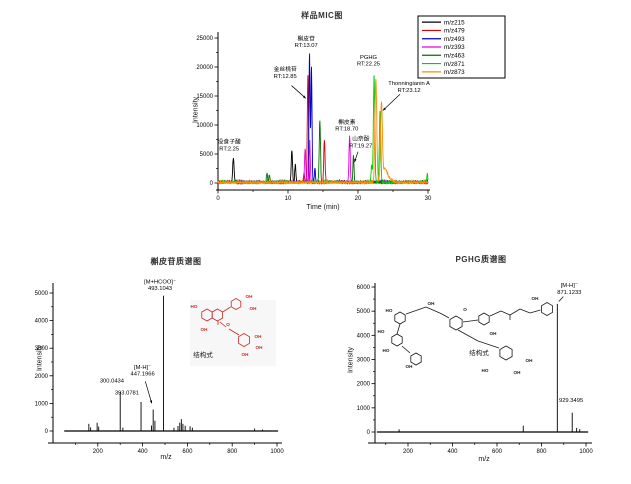 The width and height of the screenshot is (631, 484). What do you see at coordinates (322, 15) in the screenshot?
I see `chromatogram-title: 样品MIC图` at bounding box center [322, 15].